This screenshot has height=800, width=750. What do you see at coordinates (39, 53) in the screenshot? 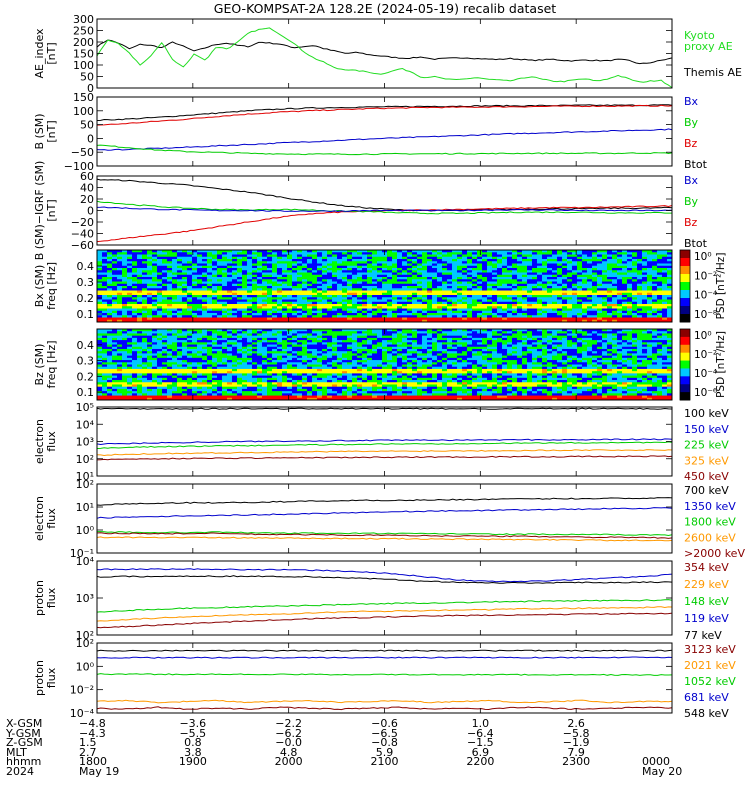
I see `y-axis-label-line: AE_index` at bounding box center [39, 53].